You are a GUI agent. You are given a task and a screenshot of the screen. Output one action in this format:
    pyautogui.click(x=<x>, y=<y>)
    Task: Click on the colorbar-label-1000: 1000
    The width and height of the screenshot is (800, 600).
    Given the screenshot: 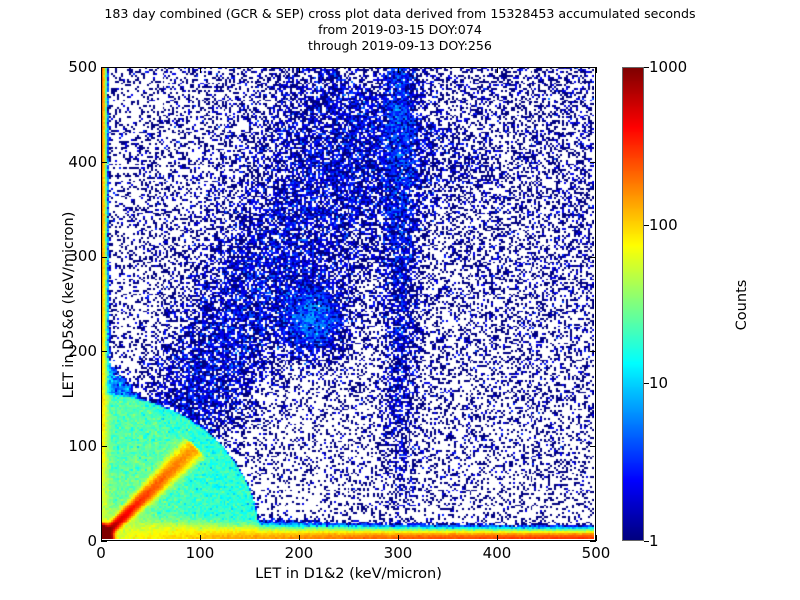 What is the action you would take?
    pyautogui.click(x=668, y=67)
    